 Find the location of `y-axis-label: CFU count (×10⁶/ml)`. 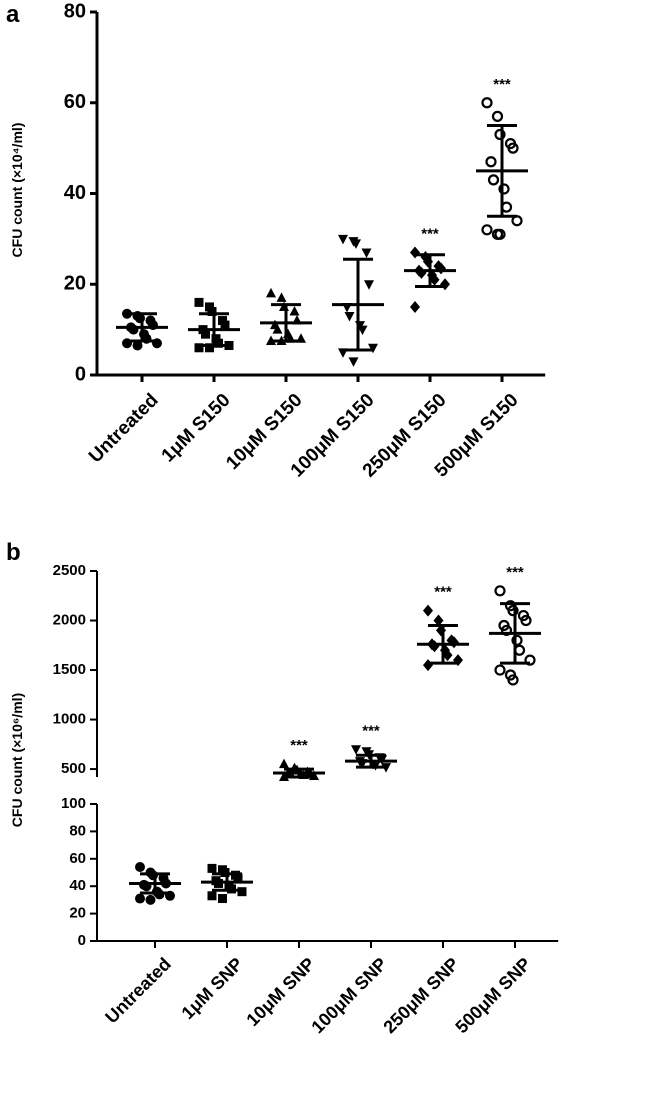

y-axis-label: CFU count (×10⁶/ml) is located at coordinates (17, 760).